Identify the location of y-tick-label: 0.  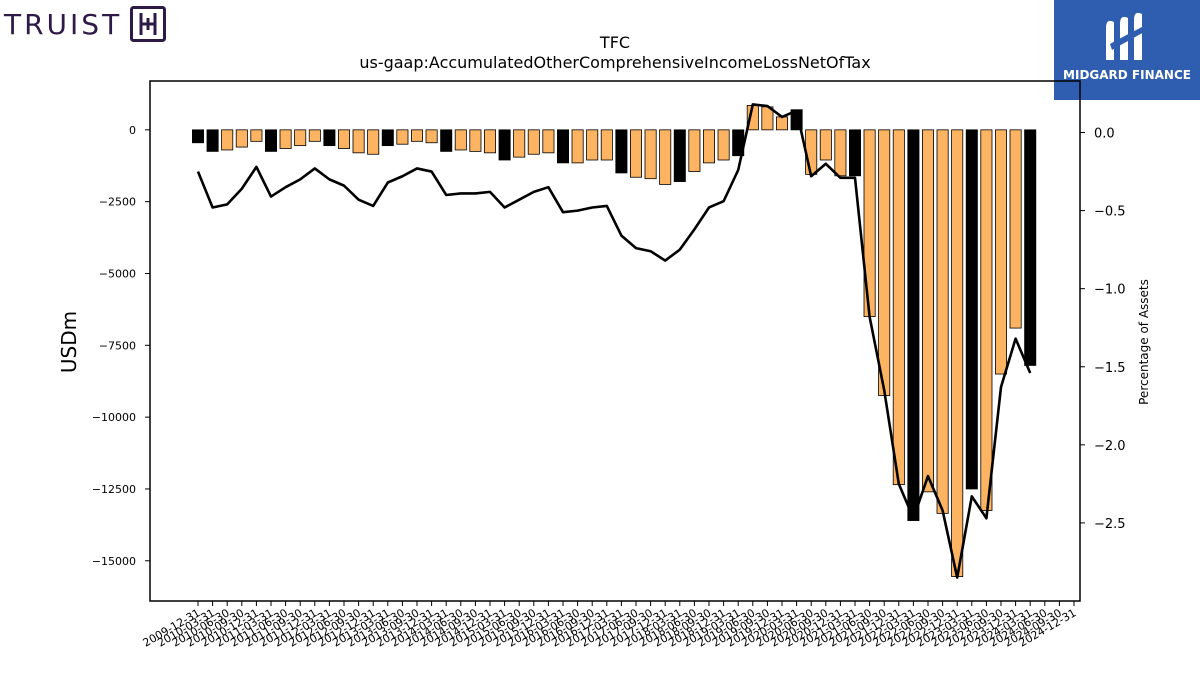
(132, 130).